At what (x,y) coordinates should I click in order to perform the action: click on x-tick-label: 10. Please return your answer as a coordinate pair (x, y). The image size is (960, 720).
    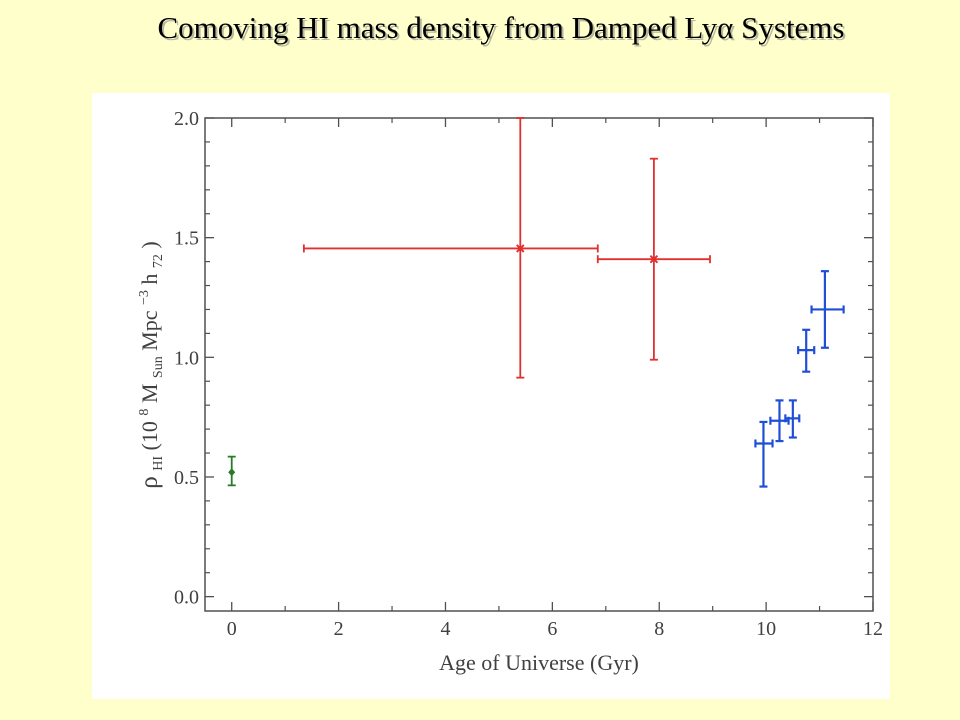
    Looking at the image, I should click on (766, 629).